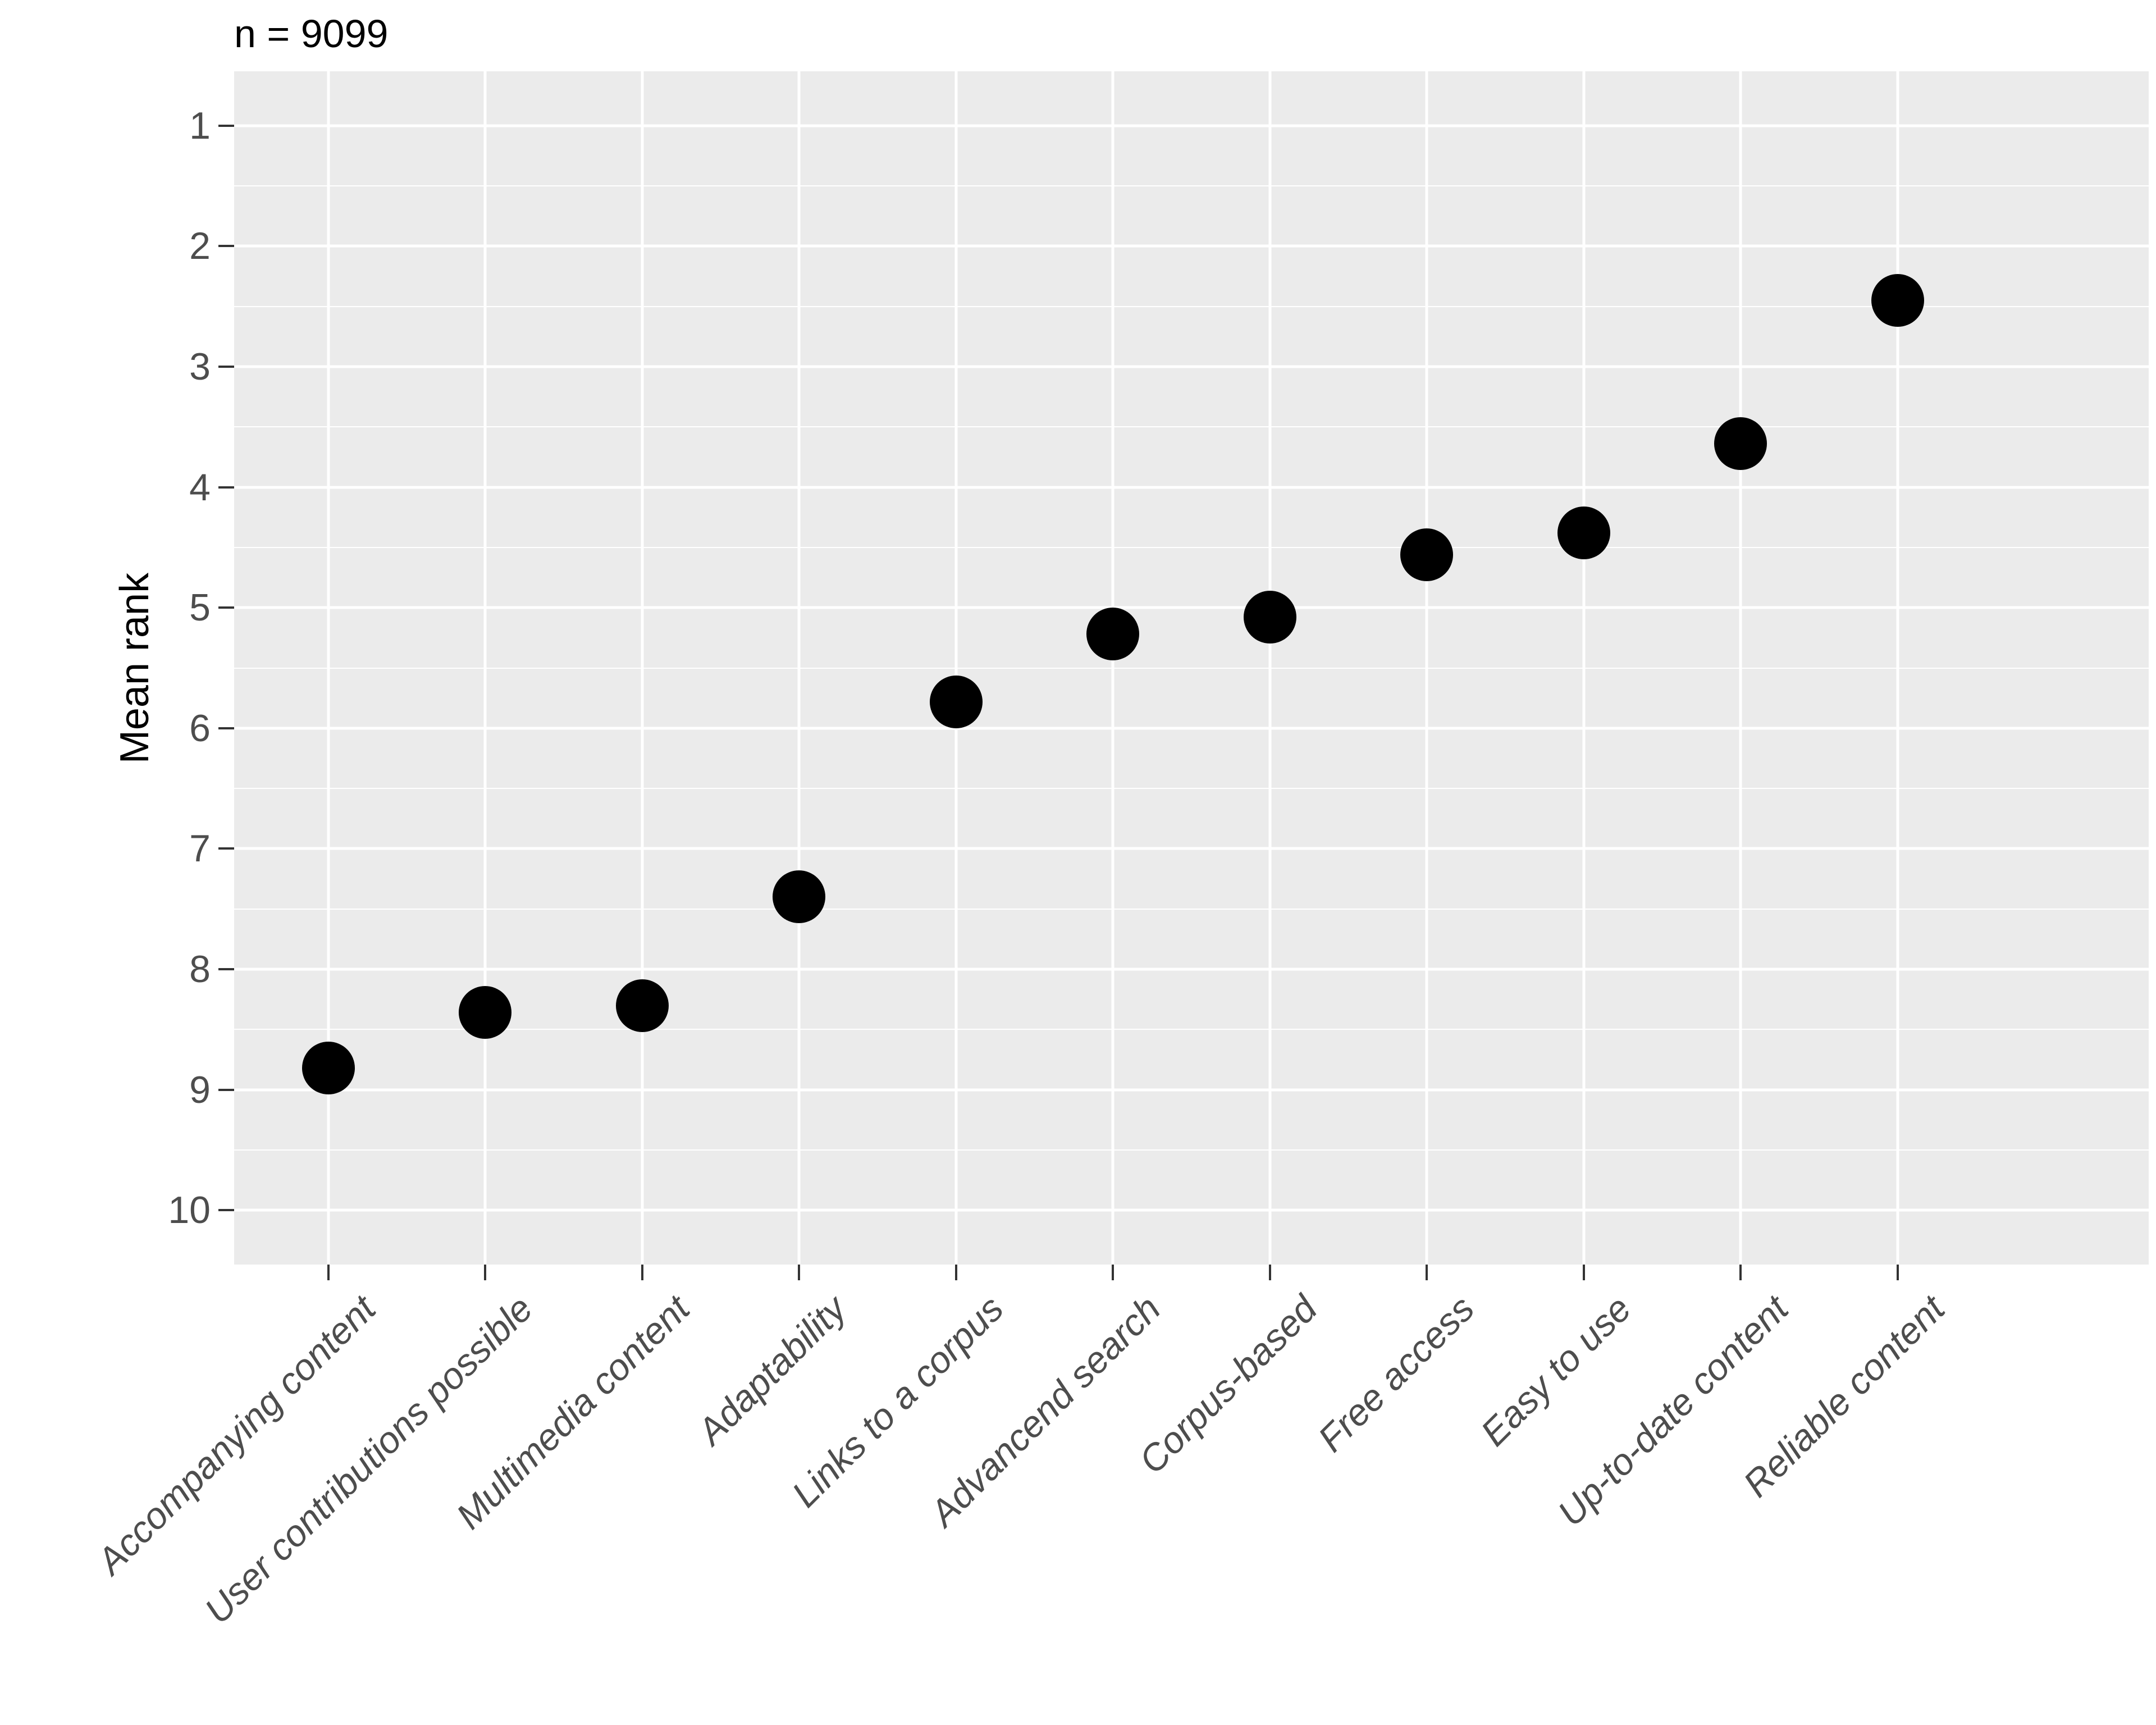 This screenshot has height=1725, width=2156. I want to click on x-axis-tick-label: Adaptability, so click(772, 1370).